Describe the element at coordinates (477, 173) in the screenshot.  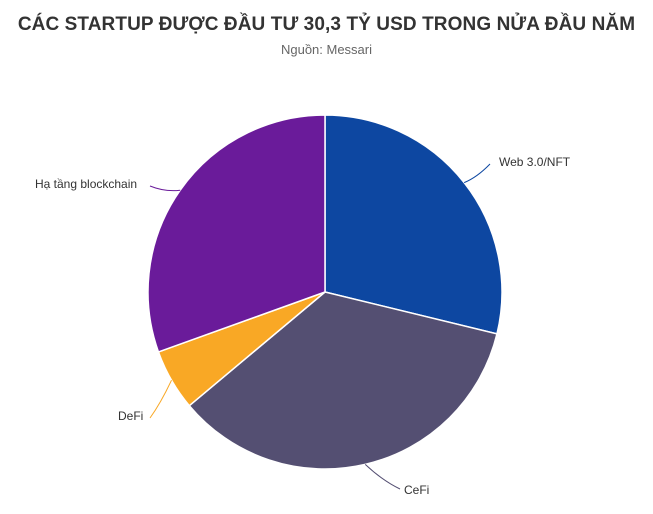
I see `connector-web-3-0-nft` at that location.